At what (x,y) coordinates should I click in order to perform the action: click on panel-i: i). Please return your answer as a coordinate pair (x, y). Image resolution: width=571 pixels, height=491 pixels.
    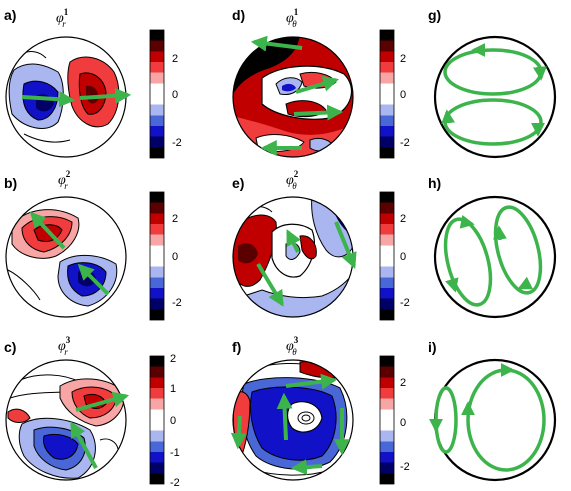
    Looking at the image, I should click on (492, 410).